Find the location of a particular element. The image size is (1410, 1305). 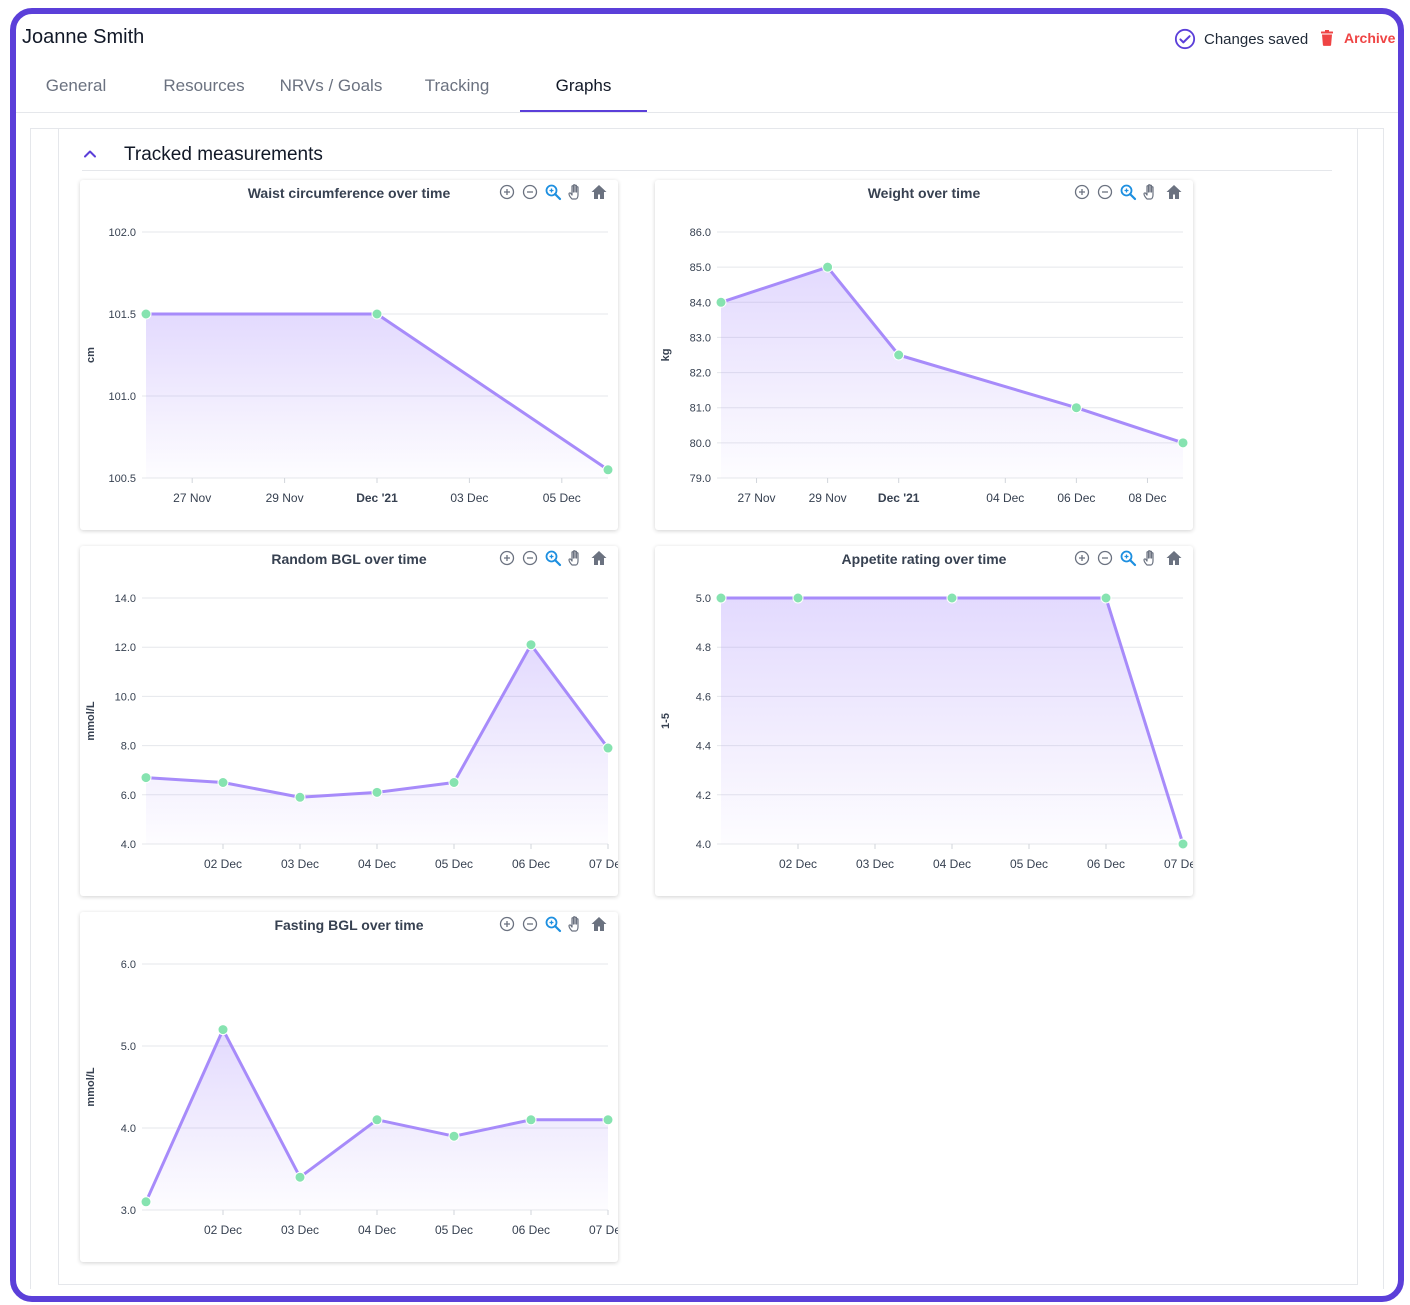

chevron-up-icon is located at coordinates (90, 154).